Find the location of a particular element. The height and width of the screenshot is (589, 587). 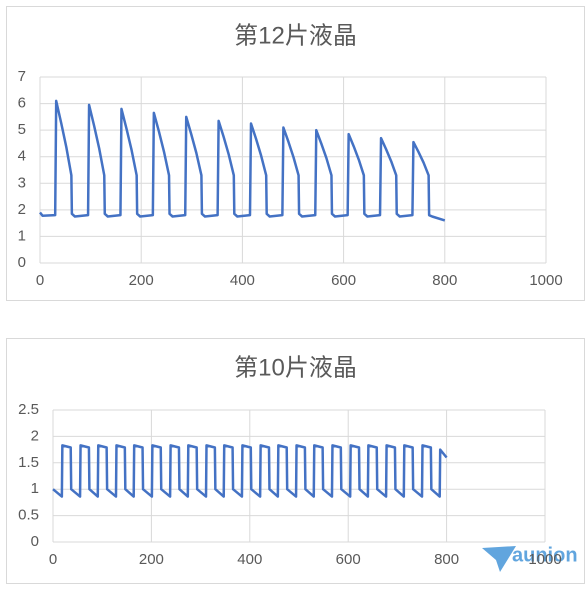

y-tick-label: 3 is located at coordinates (22, 182).